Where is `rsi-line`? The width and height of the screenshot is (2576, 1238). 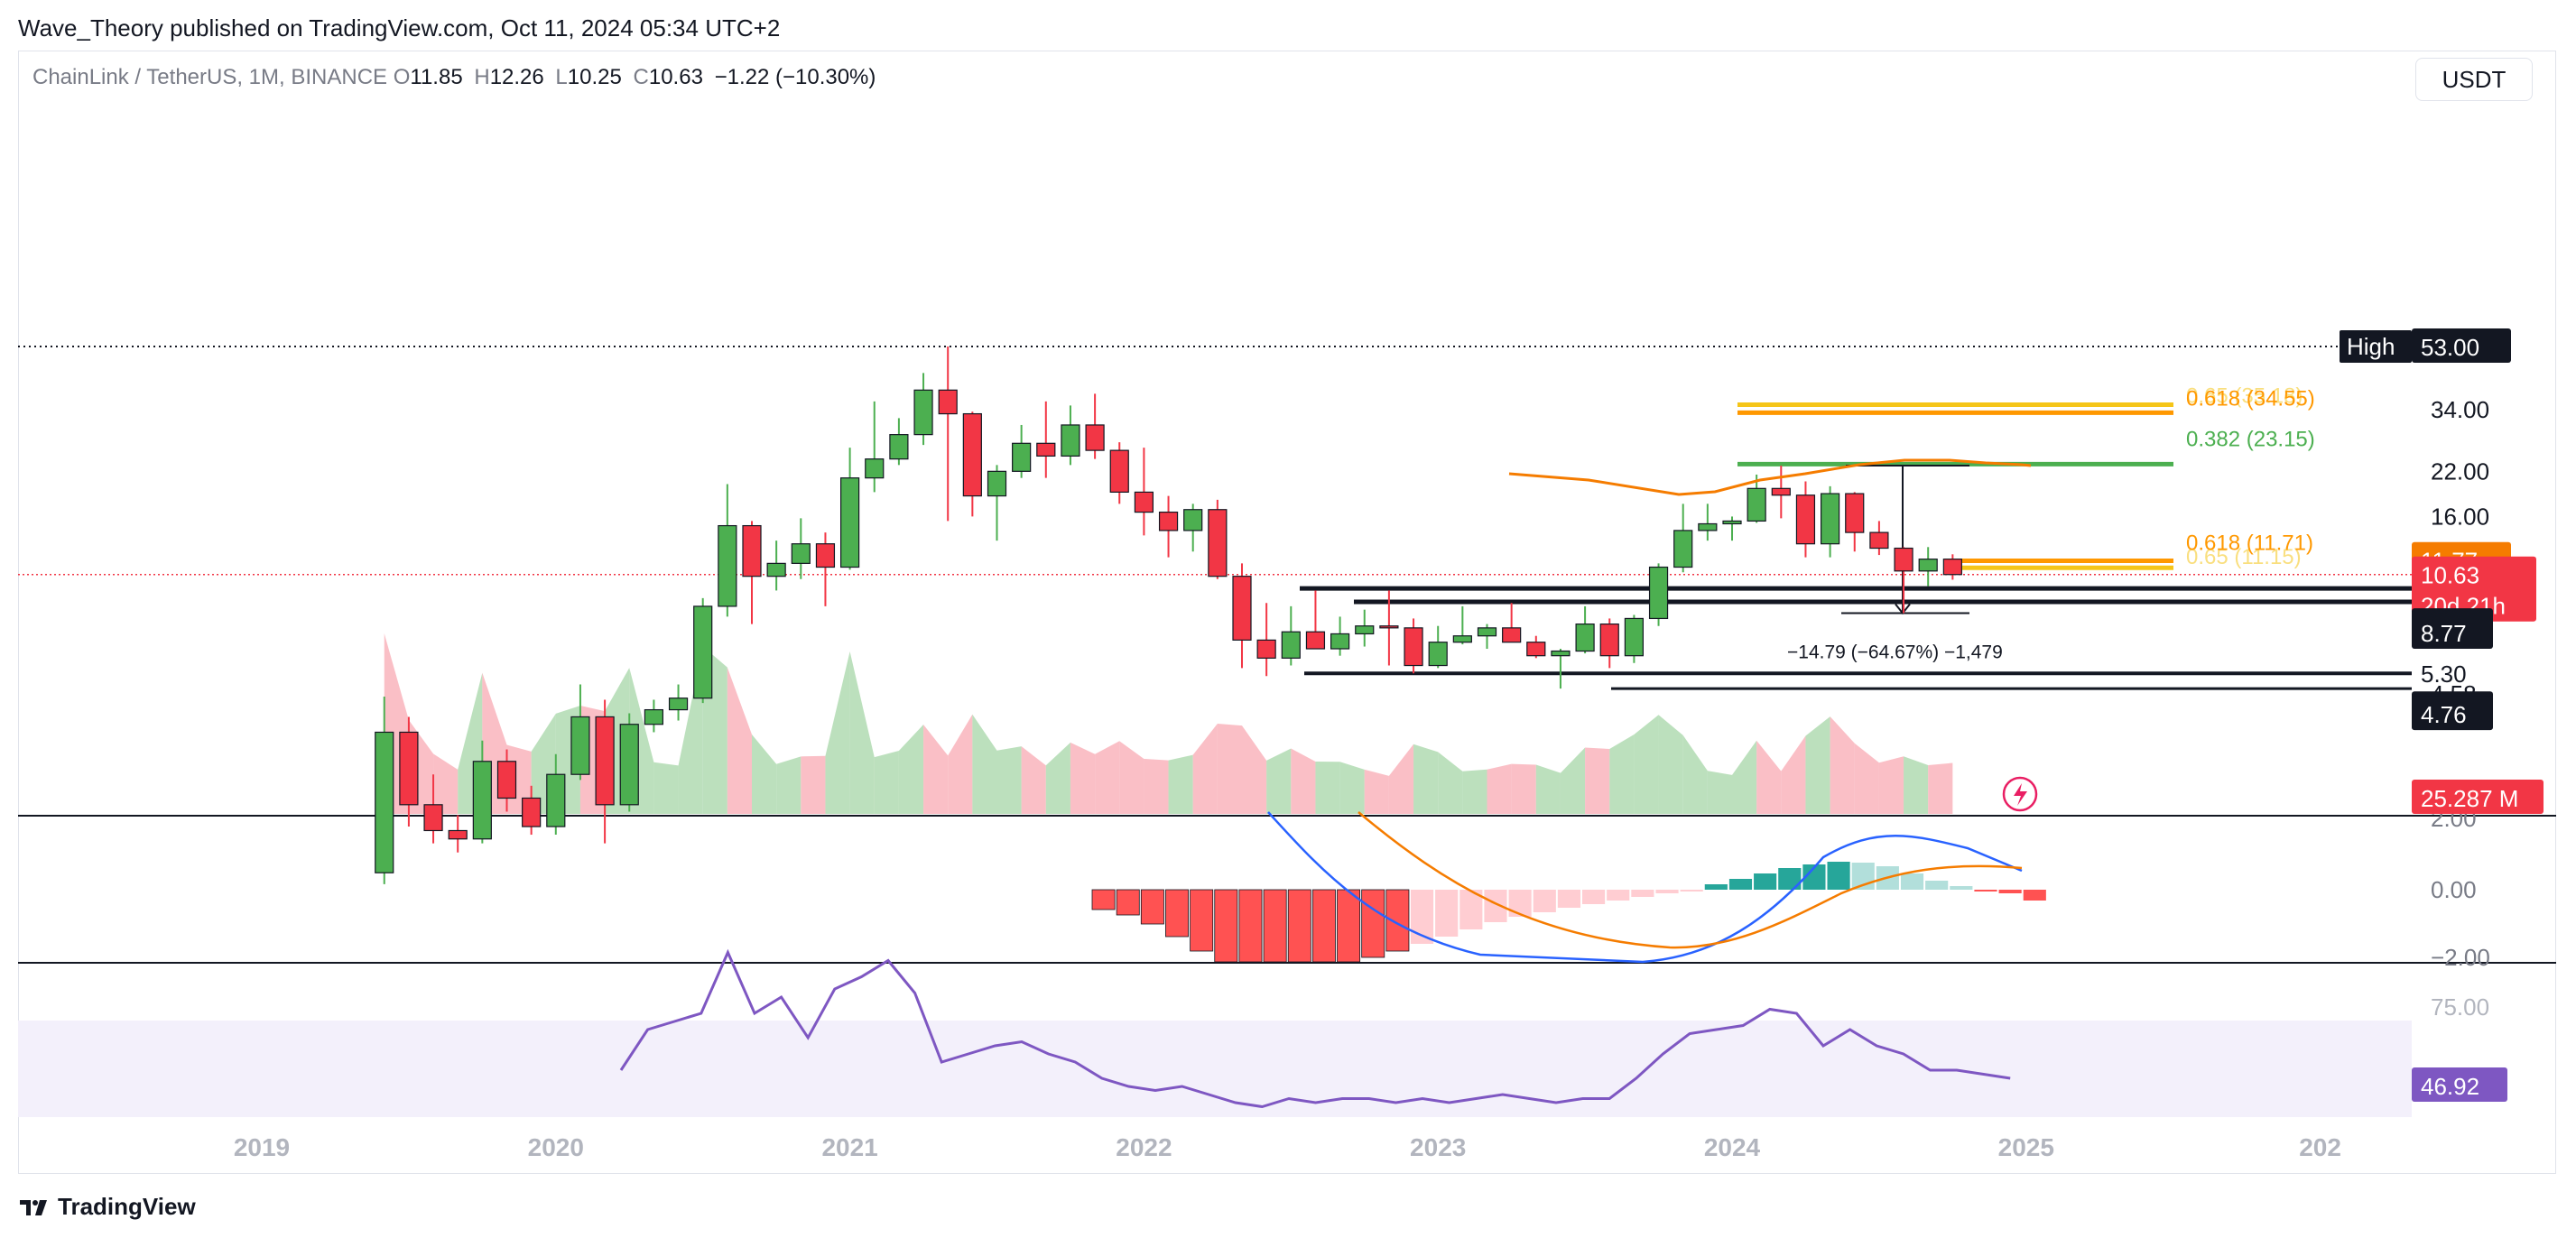
rsi-line is located at coordinates (1315, 1029).